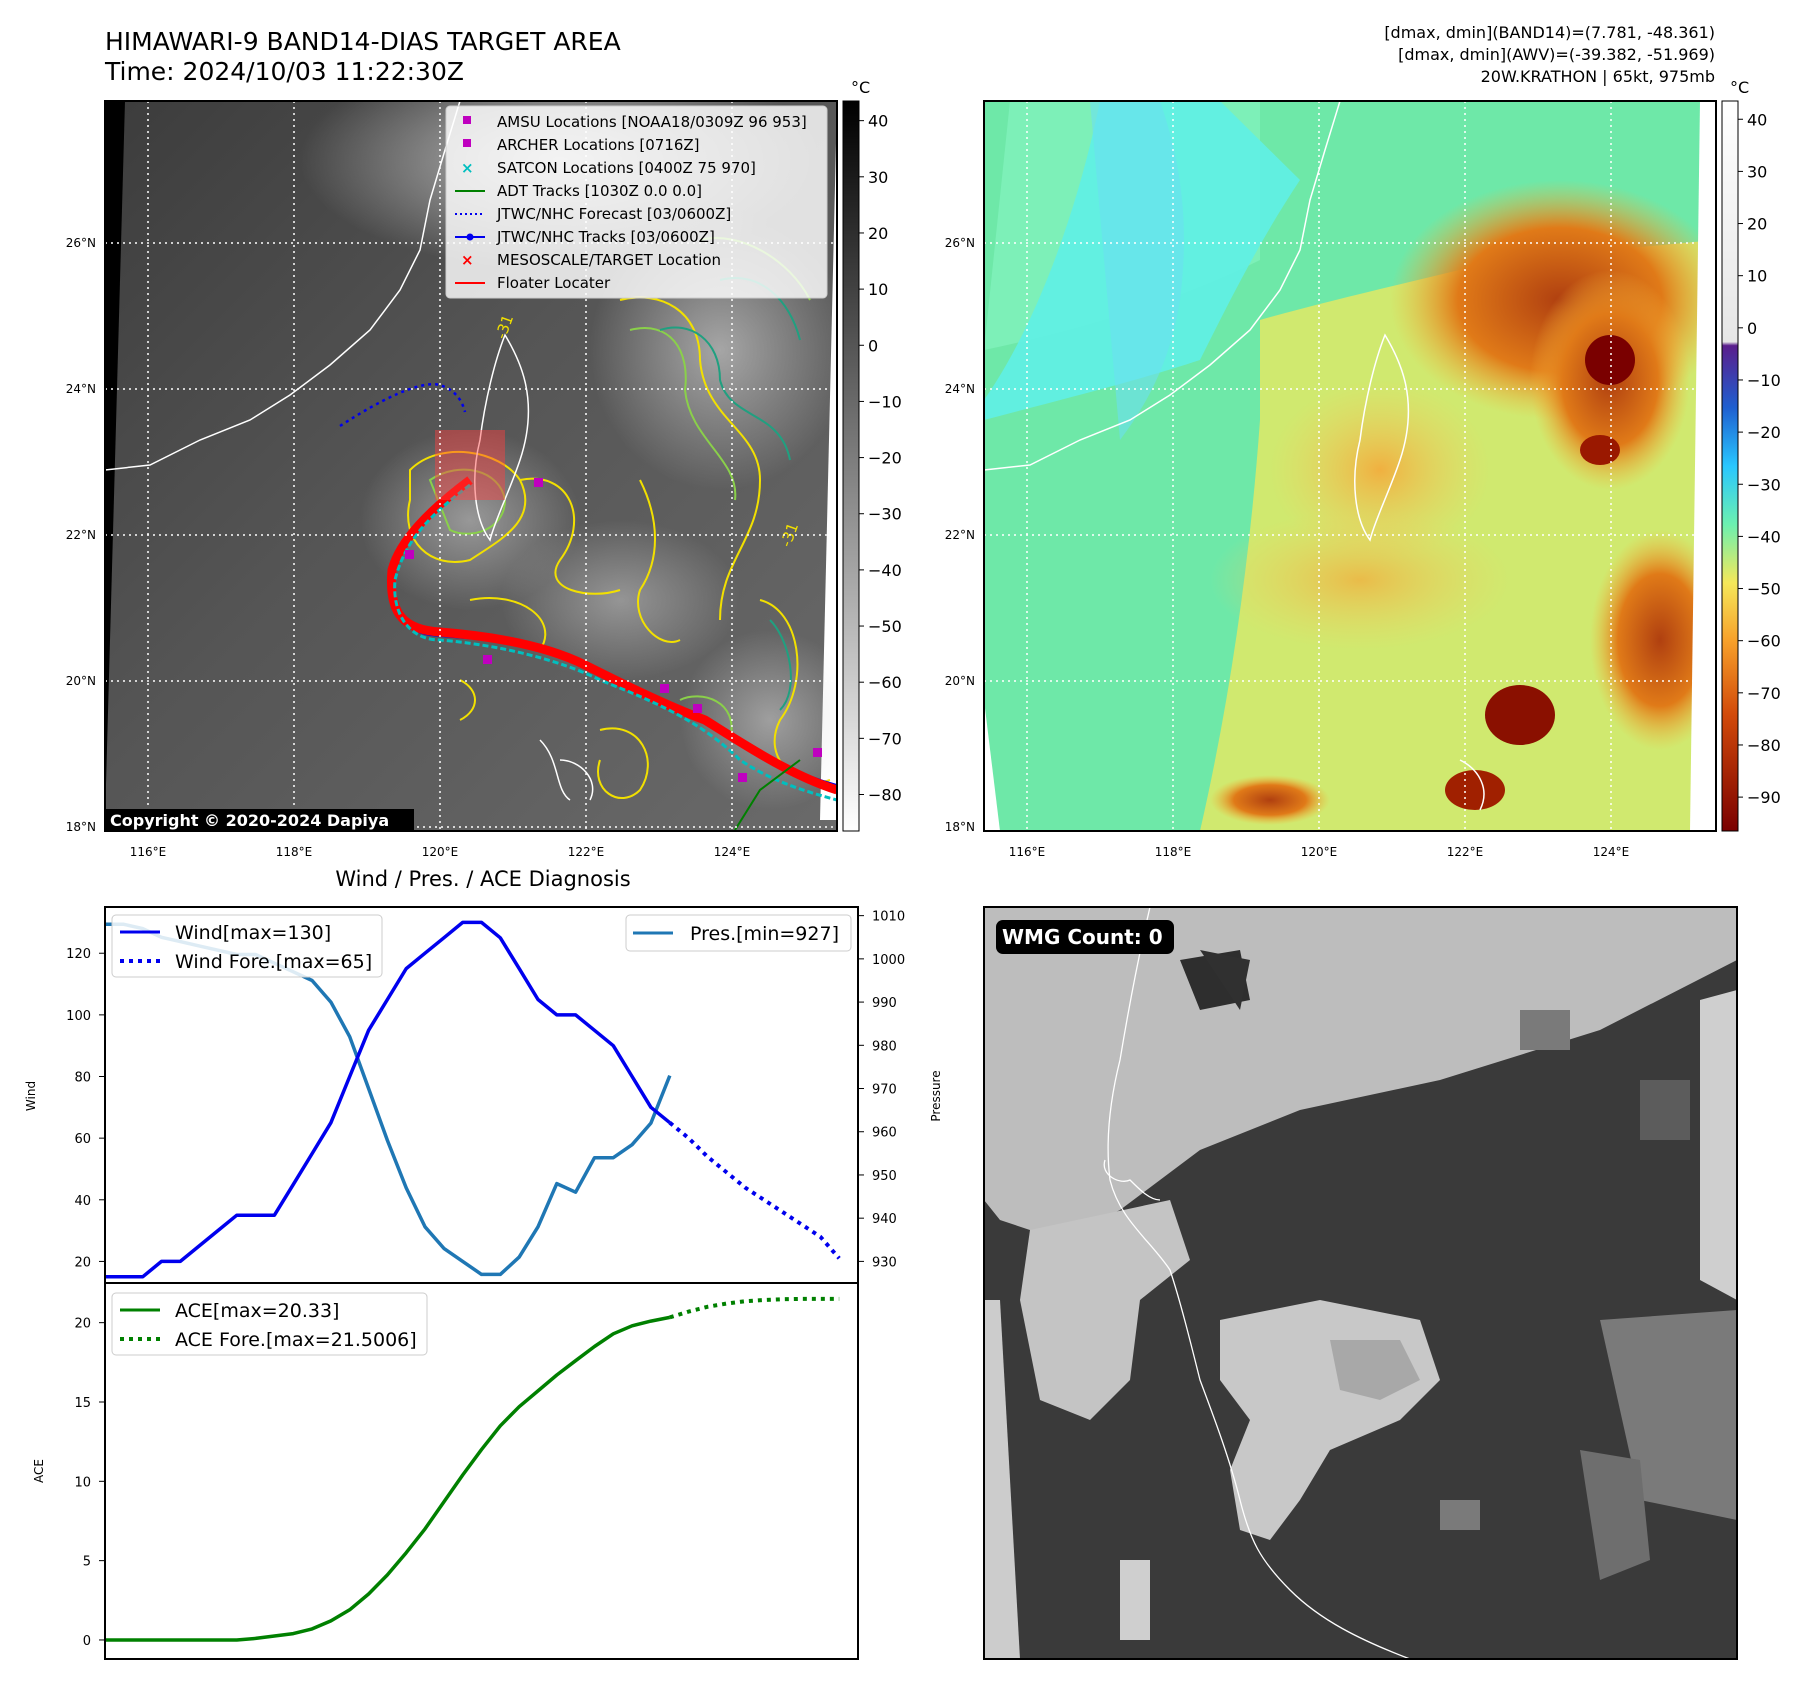 Image resolution: width=1797 pixels, height=1690 pixels. What do you see at coordinates (613, 214) in the screenshot?
I see `legend-item: JTWC/NHC Forecast [03/0600Z]` at bounding box center [613, 214].